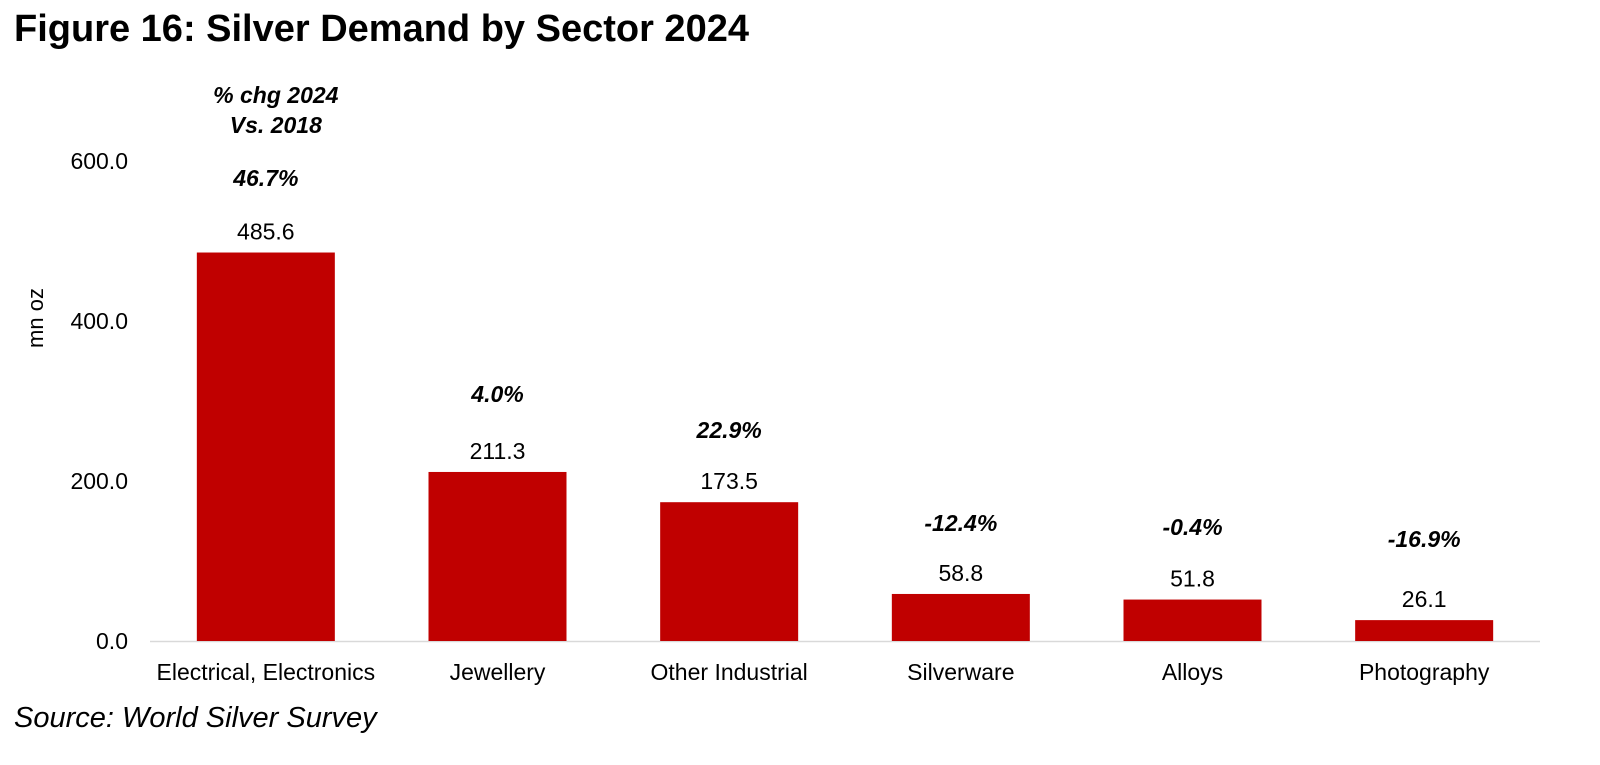  I want to click on bar-value-label: 173.5, so click(729, 481).